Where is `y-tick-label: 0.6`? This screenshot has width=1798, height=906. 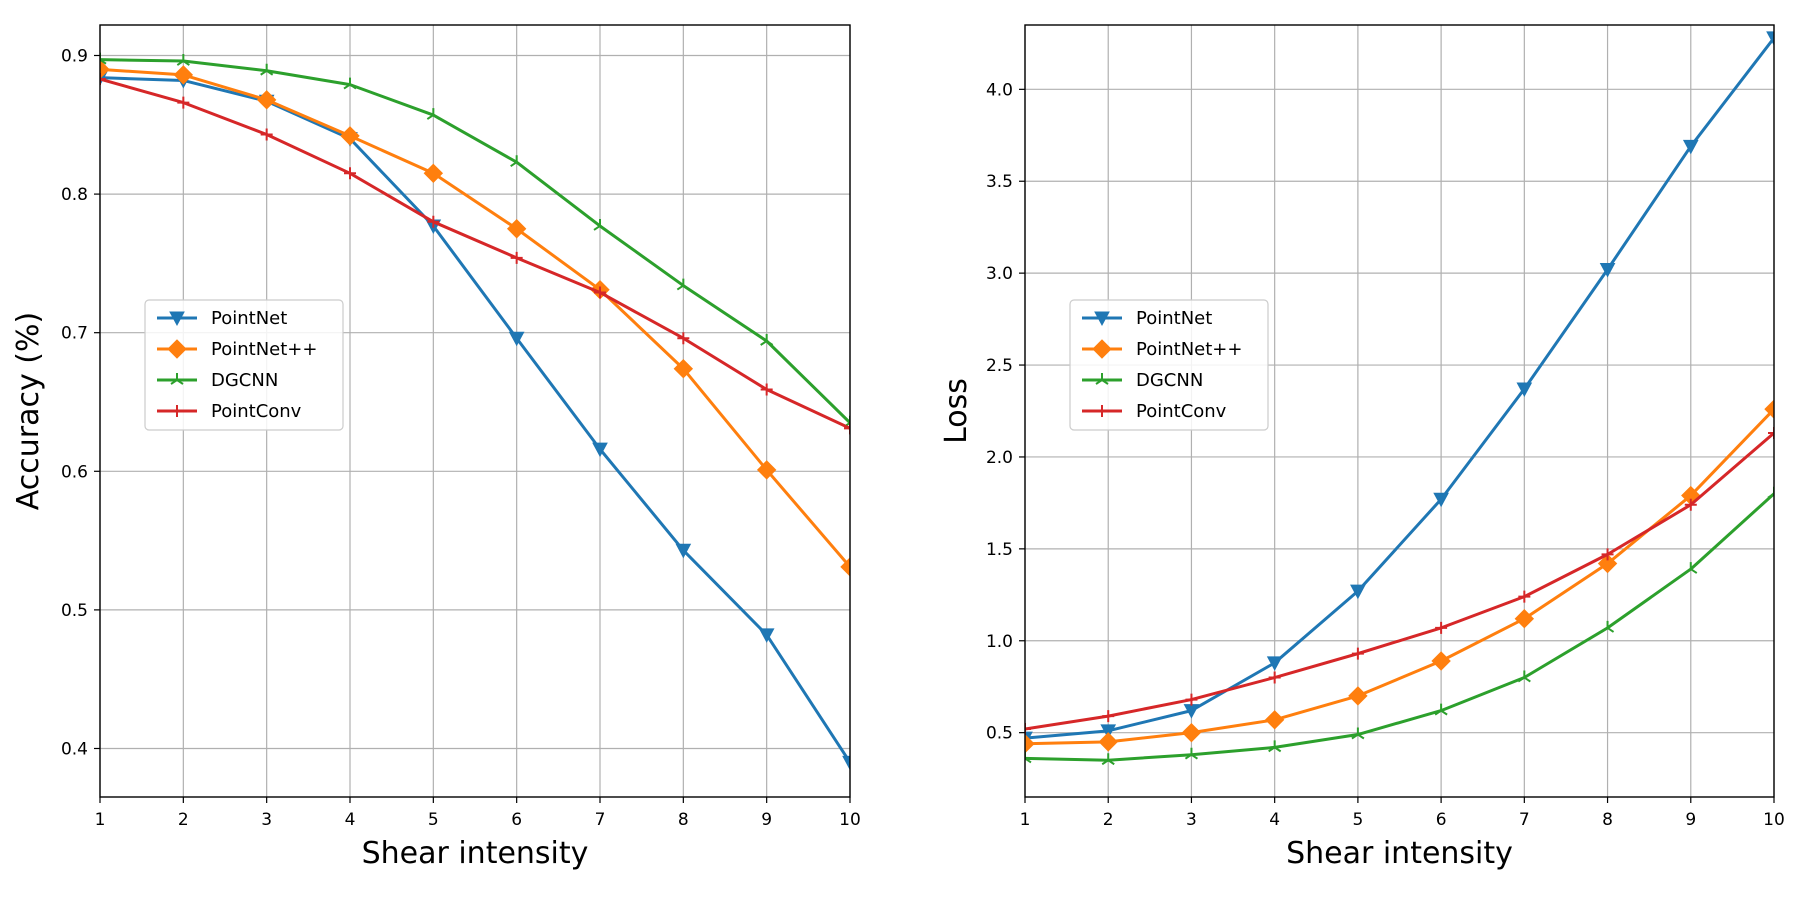
y-tick-label: 0.6 is located at coordinates (74, 472).